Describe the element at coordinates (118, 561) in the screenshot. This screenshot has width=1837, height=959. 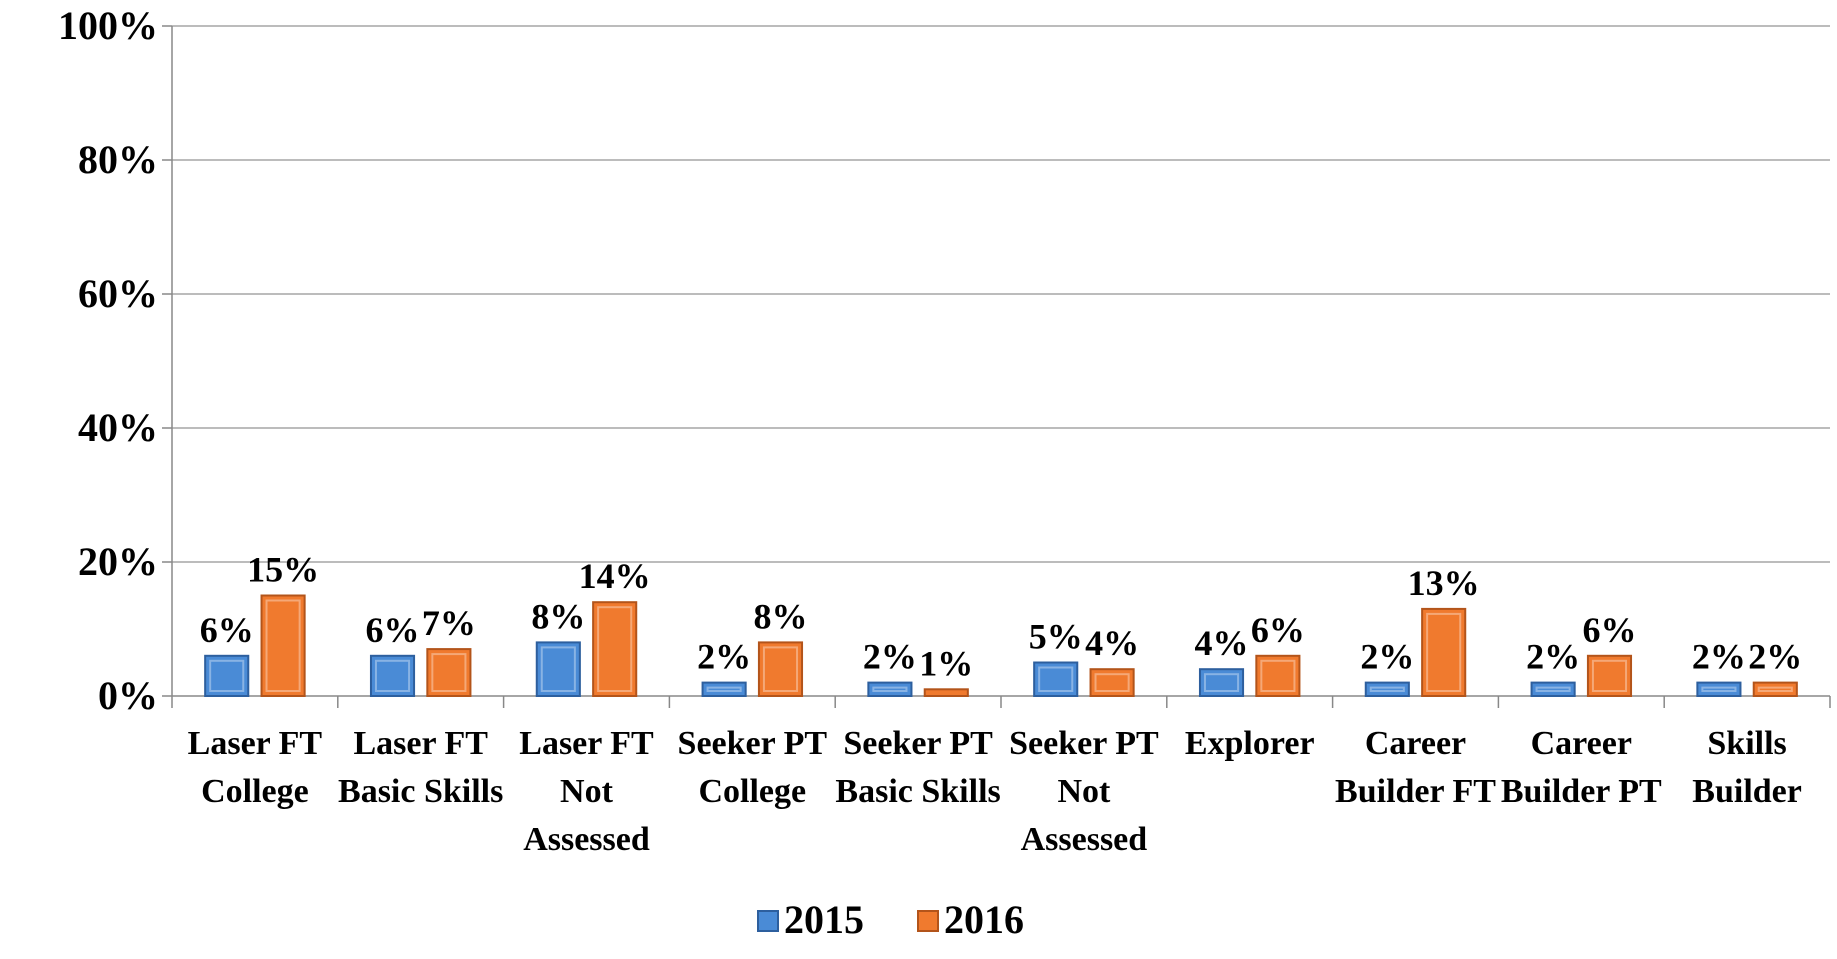
I see `y-tick-label: 20%` at that location.